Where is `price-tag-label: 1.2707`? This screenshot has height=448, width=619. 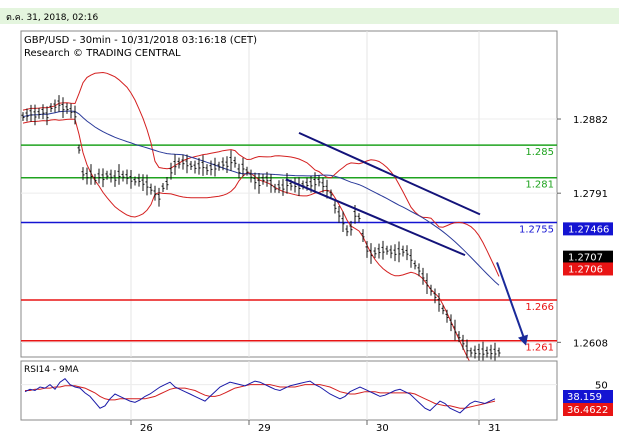
price-tag-label: 1.2707 is located at coordinates (585, 258).